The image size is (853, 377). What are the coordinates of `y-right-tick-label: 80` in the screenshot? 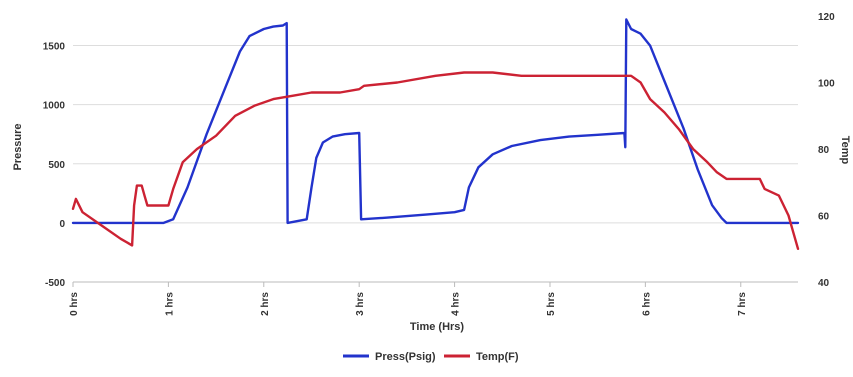 It's located at (824, 150).